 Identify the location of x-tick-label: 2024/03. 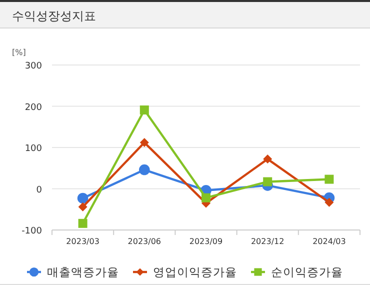
(329, 241).